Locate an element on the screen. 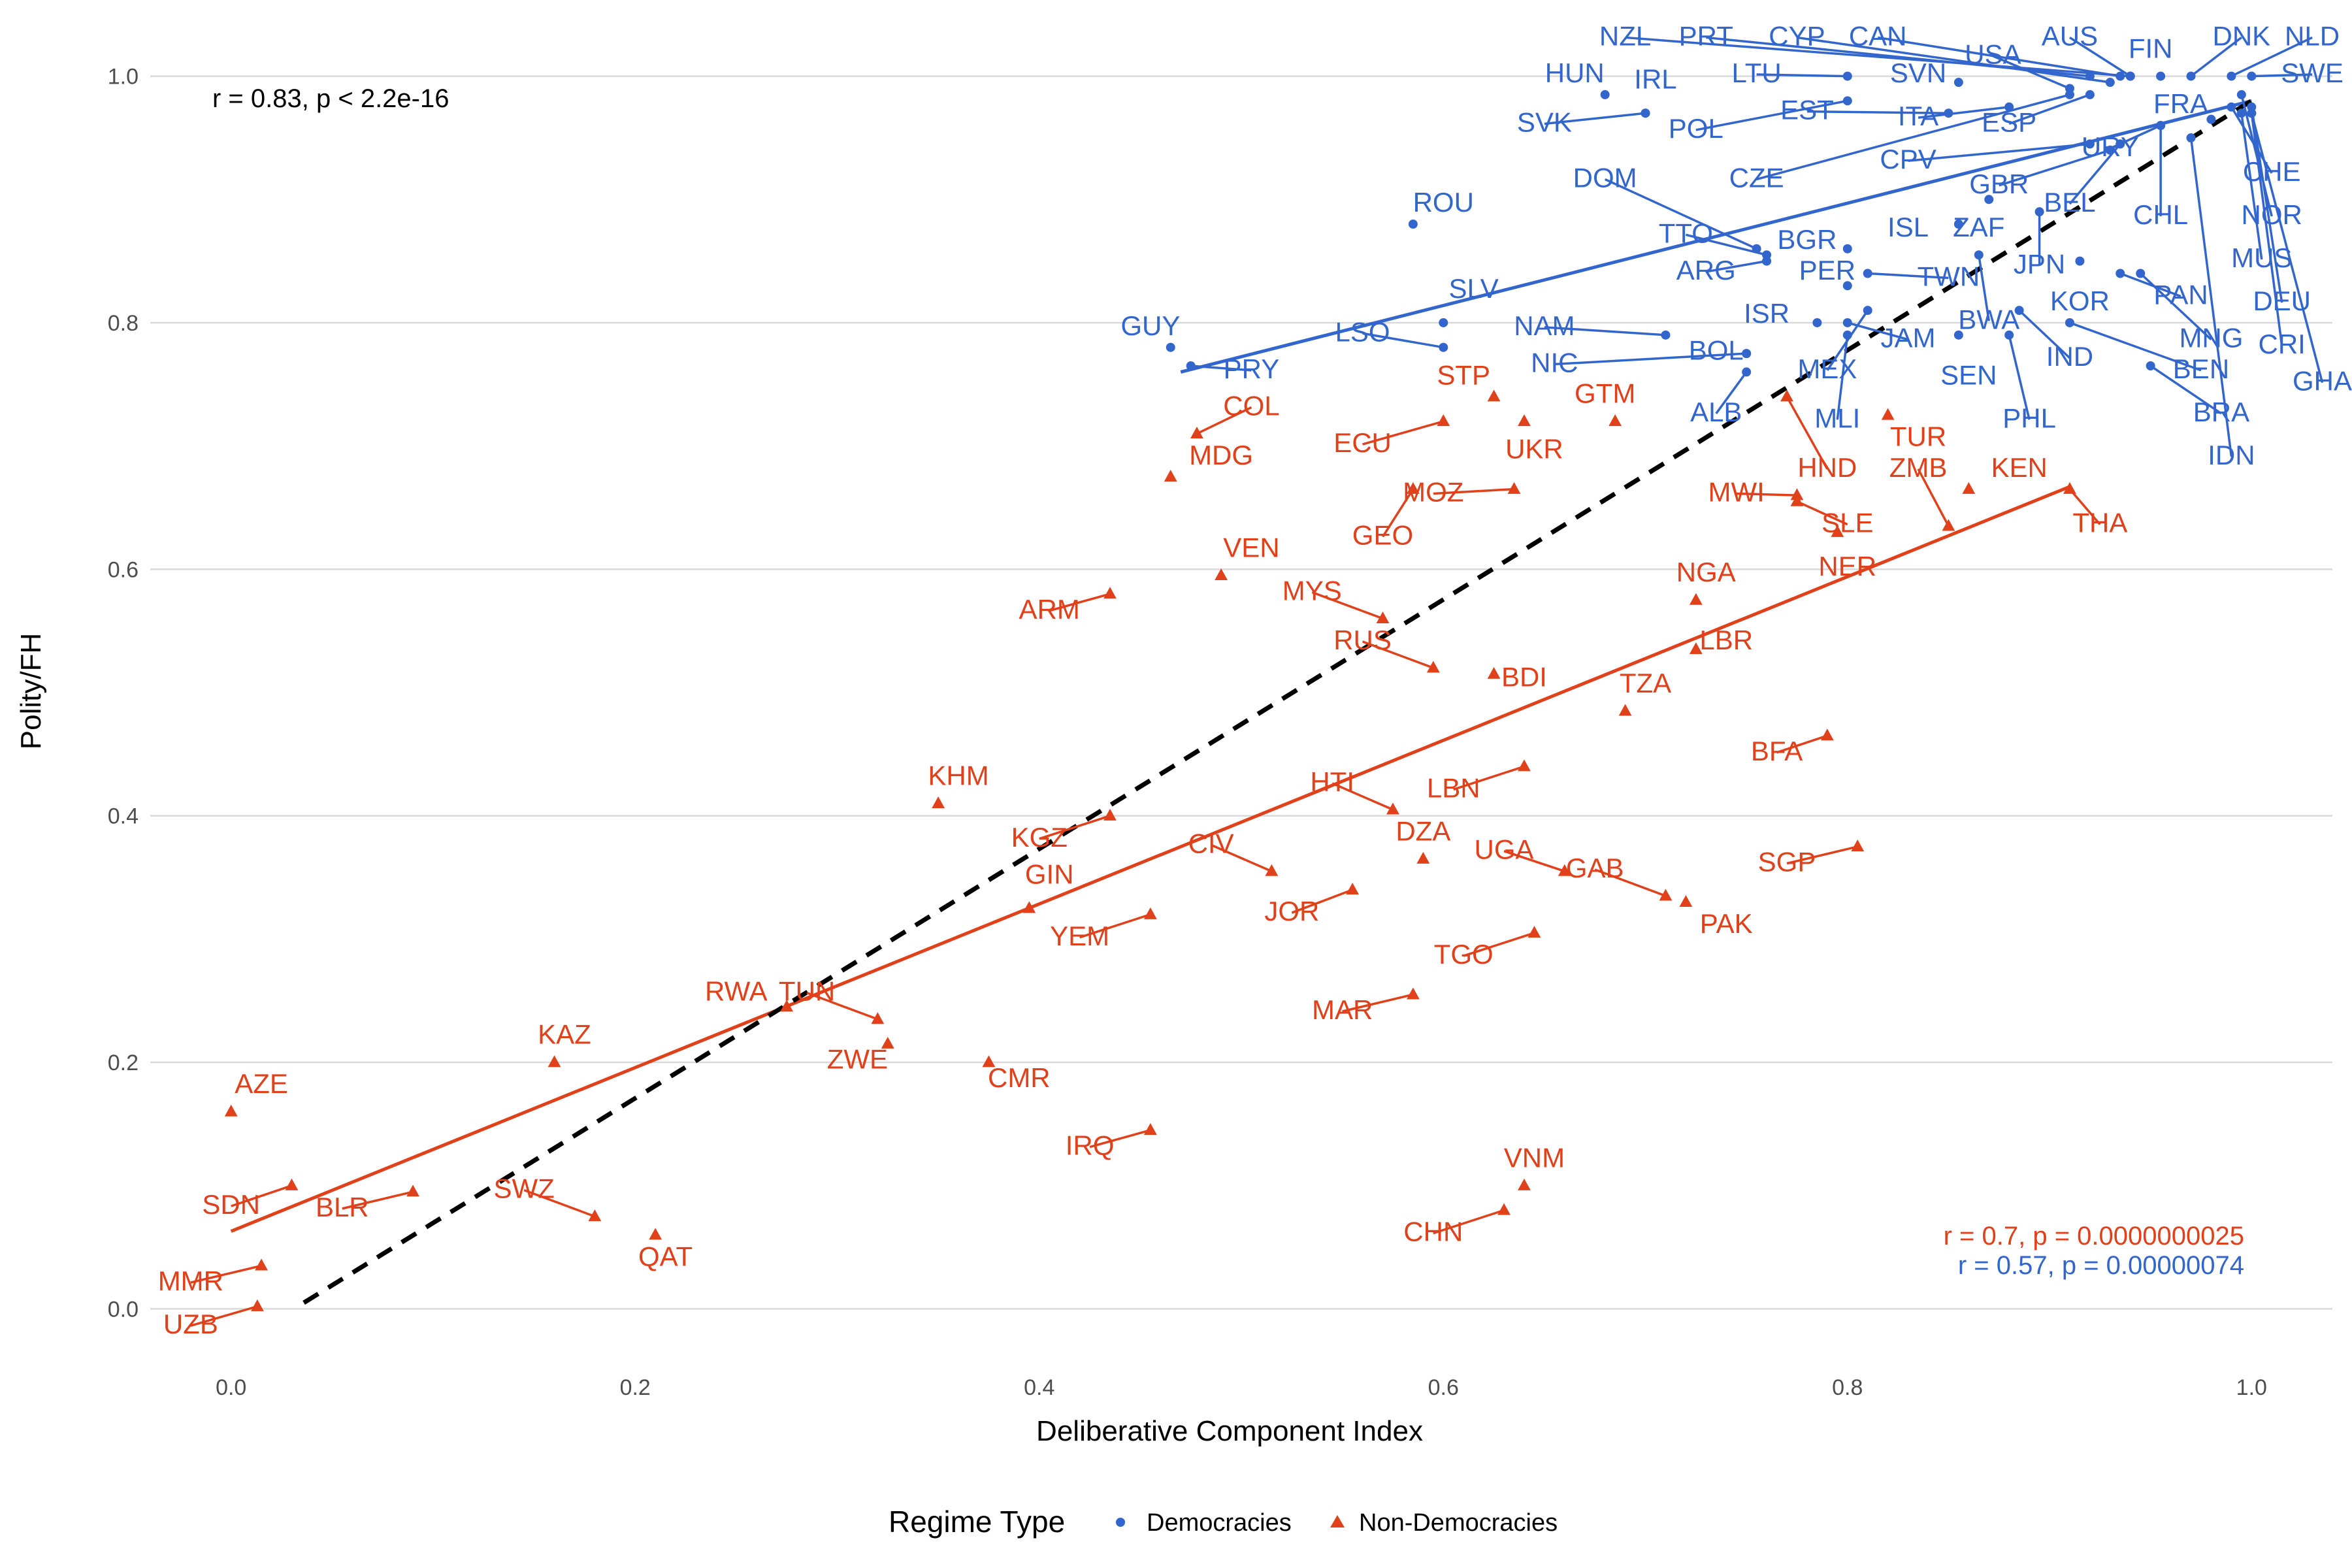  leader-swz is located at coordinates (559, 1203).